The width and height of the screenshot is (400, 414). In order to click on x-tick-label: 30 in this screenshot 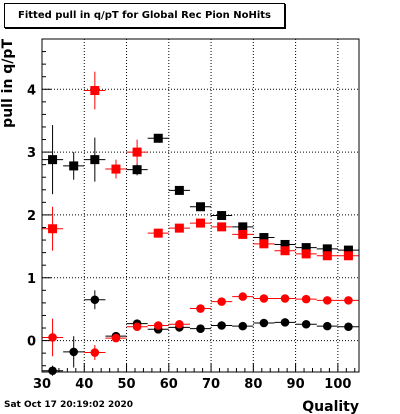, I will do `click(42, 384)`.